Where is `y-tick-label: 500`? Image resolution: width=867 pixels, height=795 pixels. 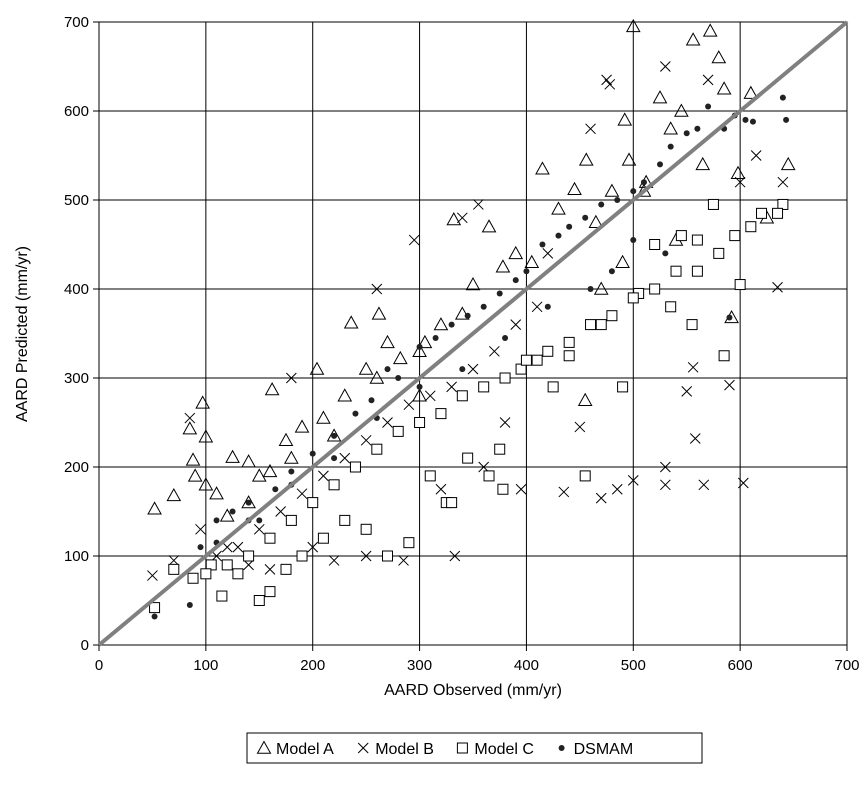
y-tick-label: 500 is located at coordinates (76, 200).